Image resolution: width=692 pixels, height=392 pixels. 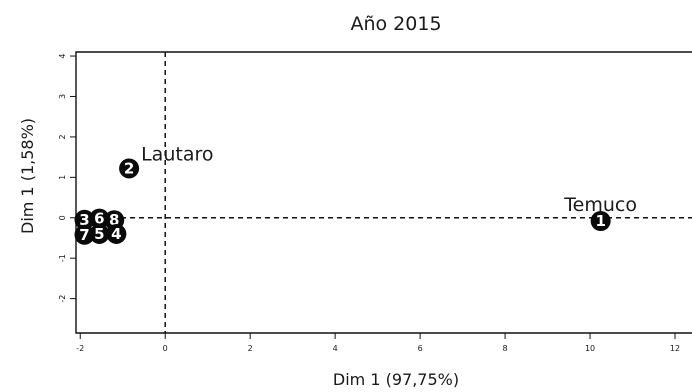 What do you see at coordinates (62, 55) in the screenshot?
I see `y-tick-label: 4` at bounding box center [62, 55].